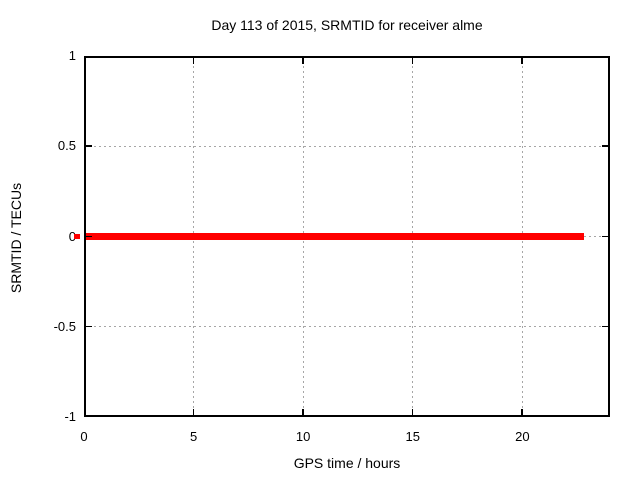 The image size is (640, 480). What do you see at coordinates (522, 436) in the screenshot?
I see `x-tick-label: 20` at bounding box center [522, 436].